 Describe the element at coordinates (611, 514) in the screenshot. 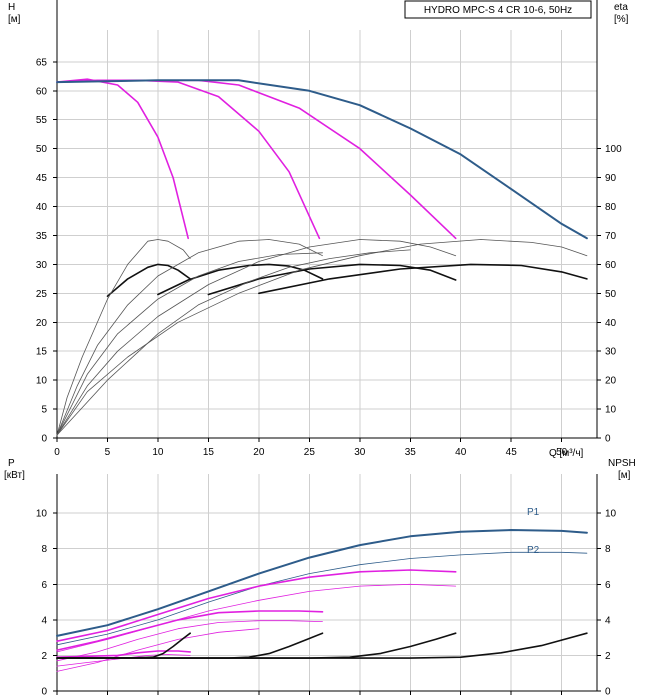

I see `power-y2-tick-label: 10` at that location.